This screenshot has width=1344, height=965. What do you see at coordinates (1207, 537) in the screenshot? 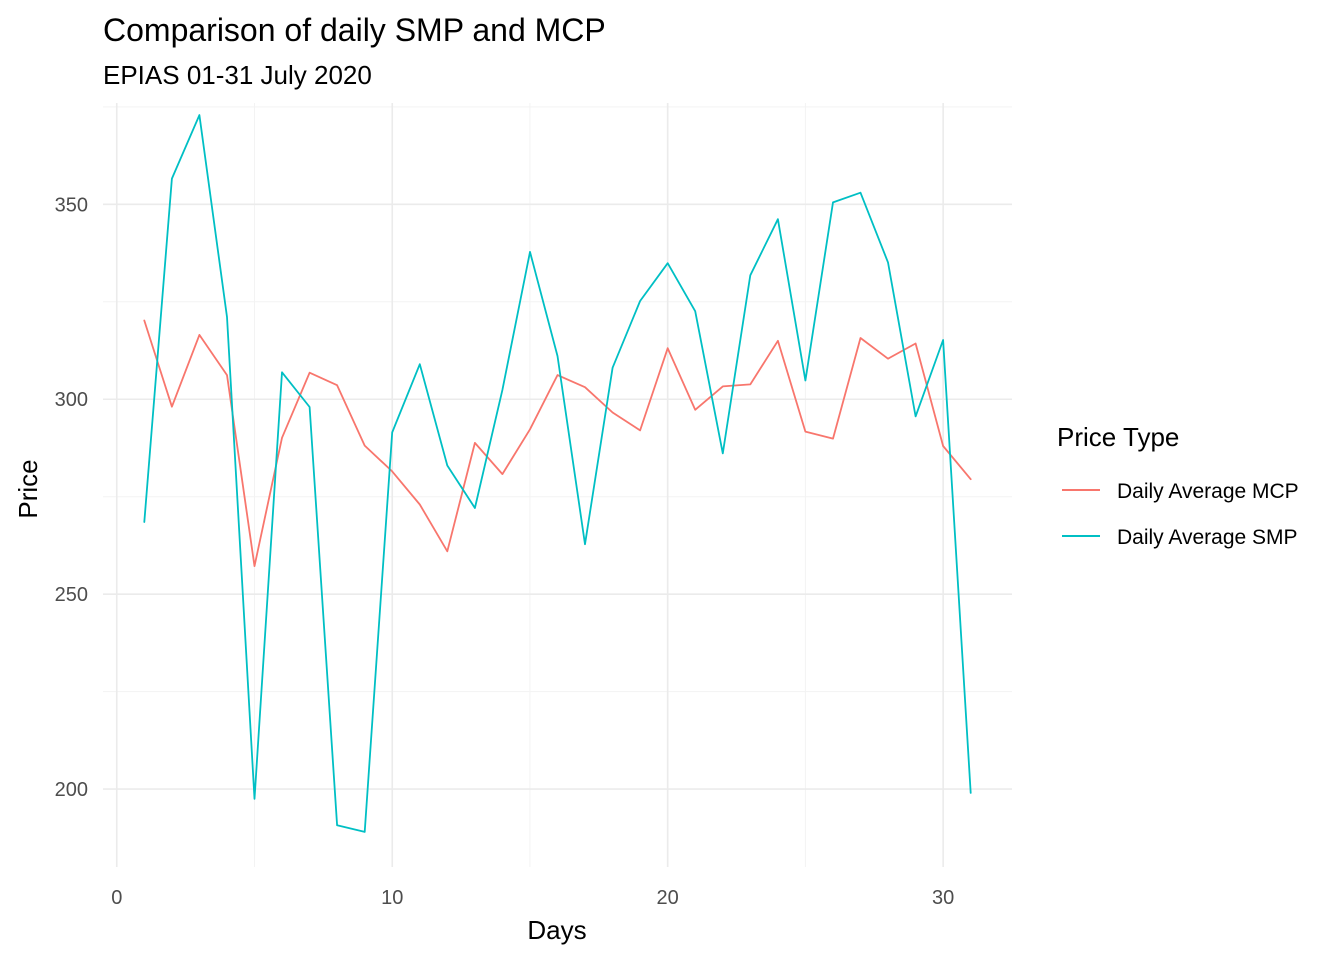
I see `legend-label: Daily Average SMP` at bounding box center [1207, 537].